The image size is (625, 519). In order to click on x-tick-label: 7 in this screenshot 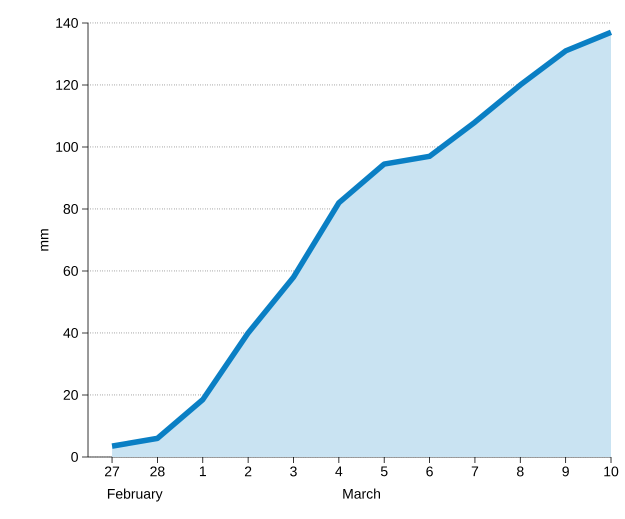, I will do `click(475, 471)`.